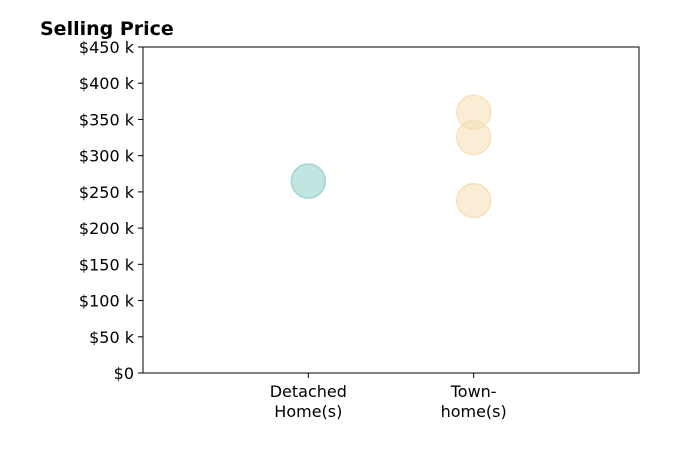 The height and width of the screenshot is (462, 679). What do you see at coordinates (107, 264) in the screenshot?
I see `y-tick-label: $150 k` at bounding box center [107, 264].